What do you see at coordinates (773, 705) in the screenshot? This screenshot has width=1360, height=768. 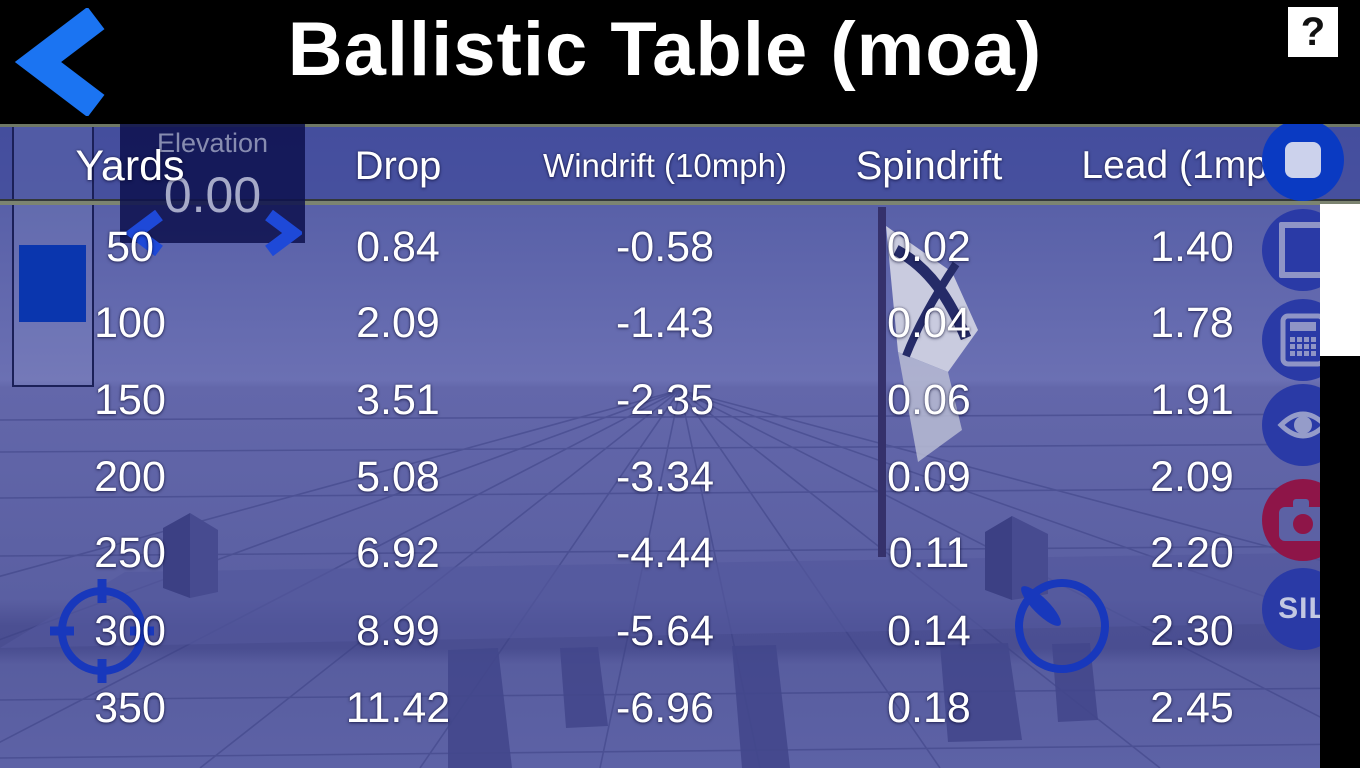 I see `bench-legs` at bounding box center [773, 705].